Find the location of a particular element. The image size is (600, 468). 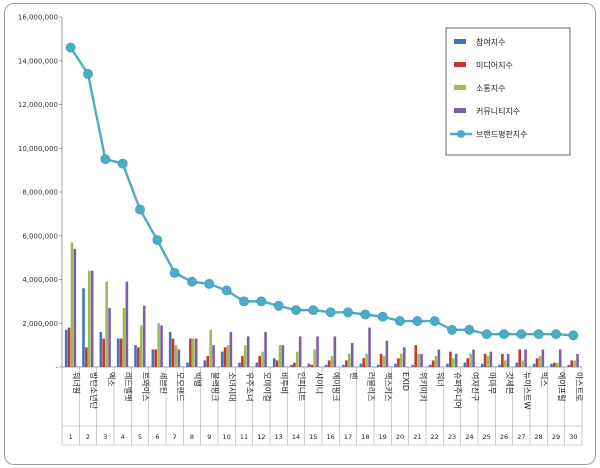

category-label: 펜 is located at coordinates (353, 375).